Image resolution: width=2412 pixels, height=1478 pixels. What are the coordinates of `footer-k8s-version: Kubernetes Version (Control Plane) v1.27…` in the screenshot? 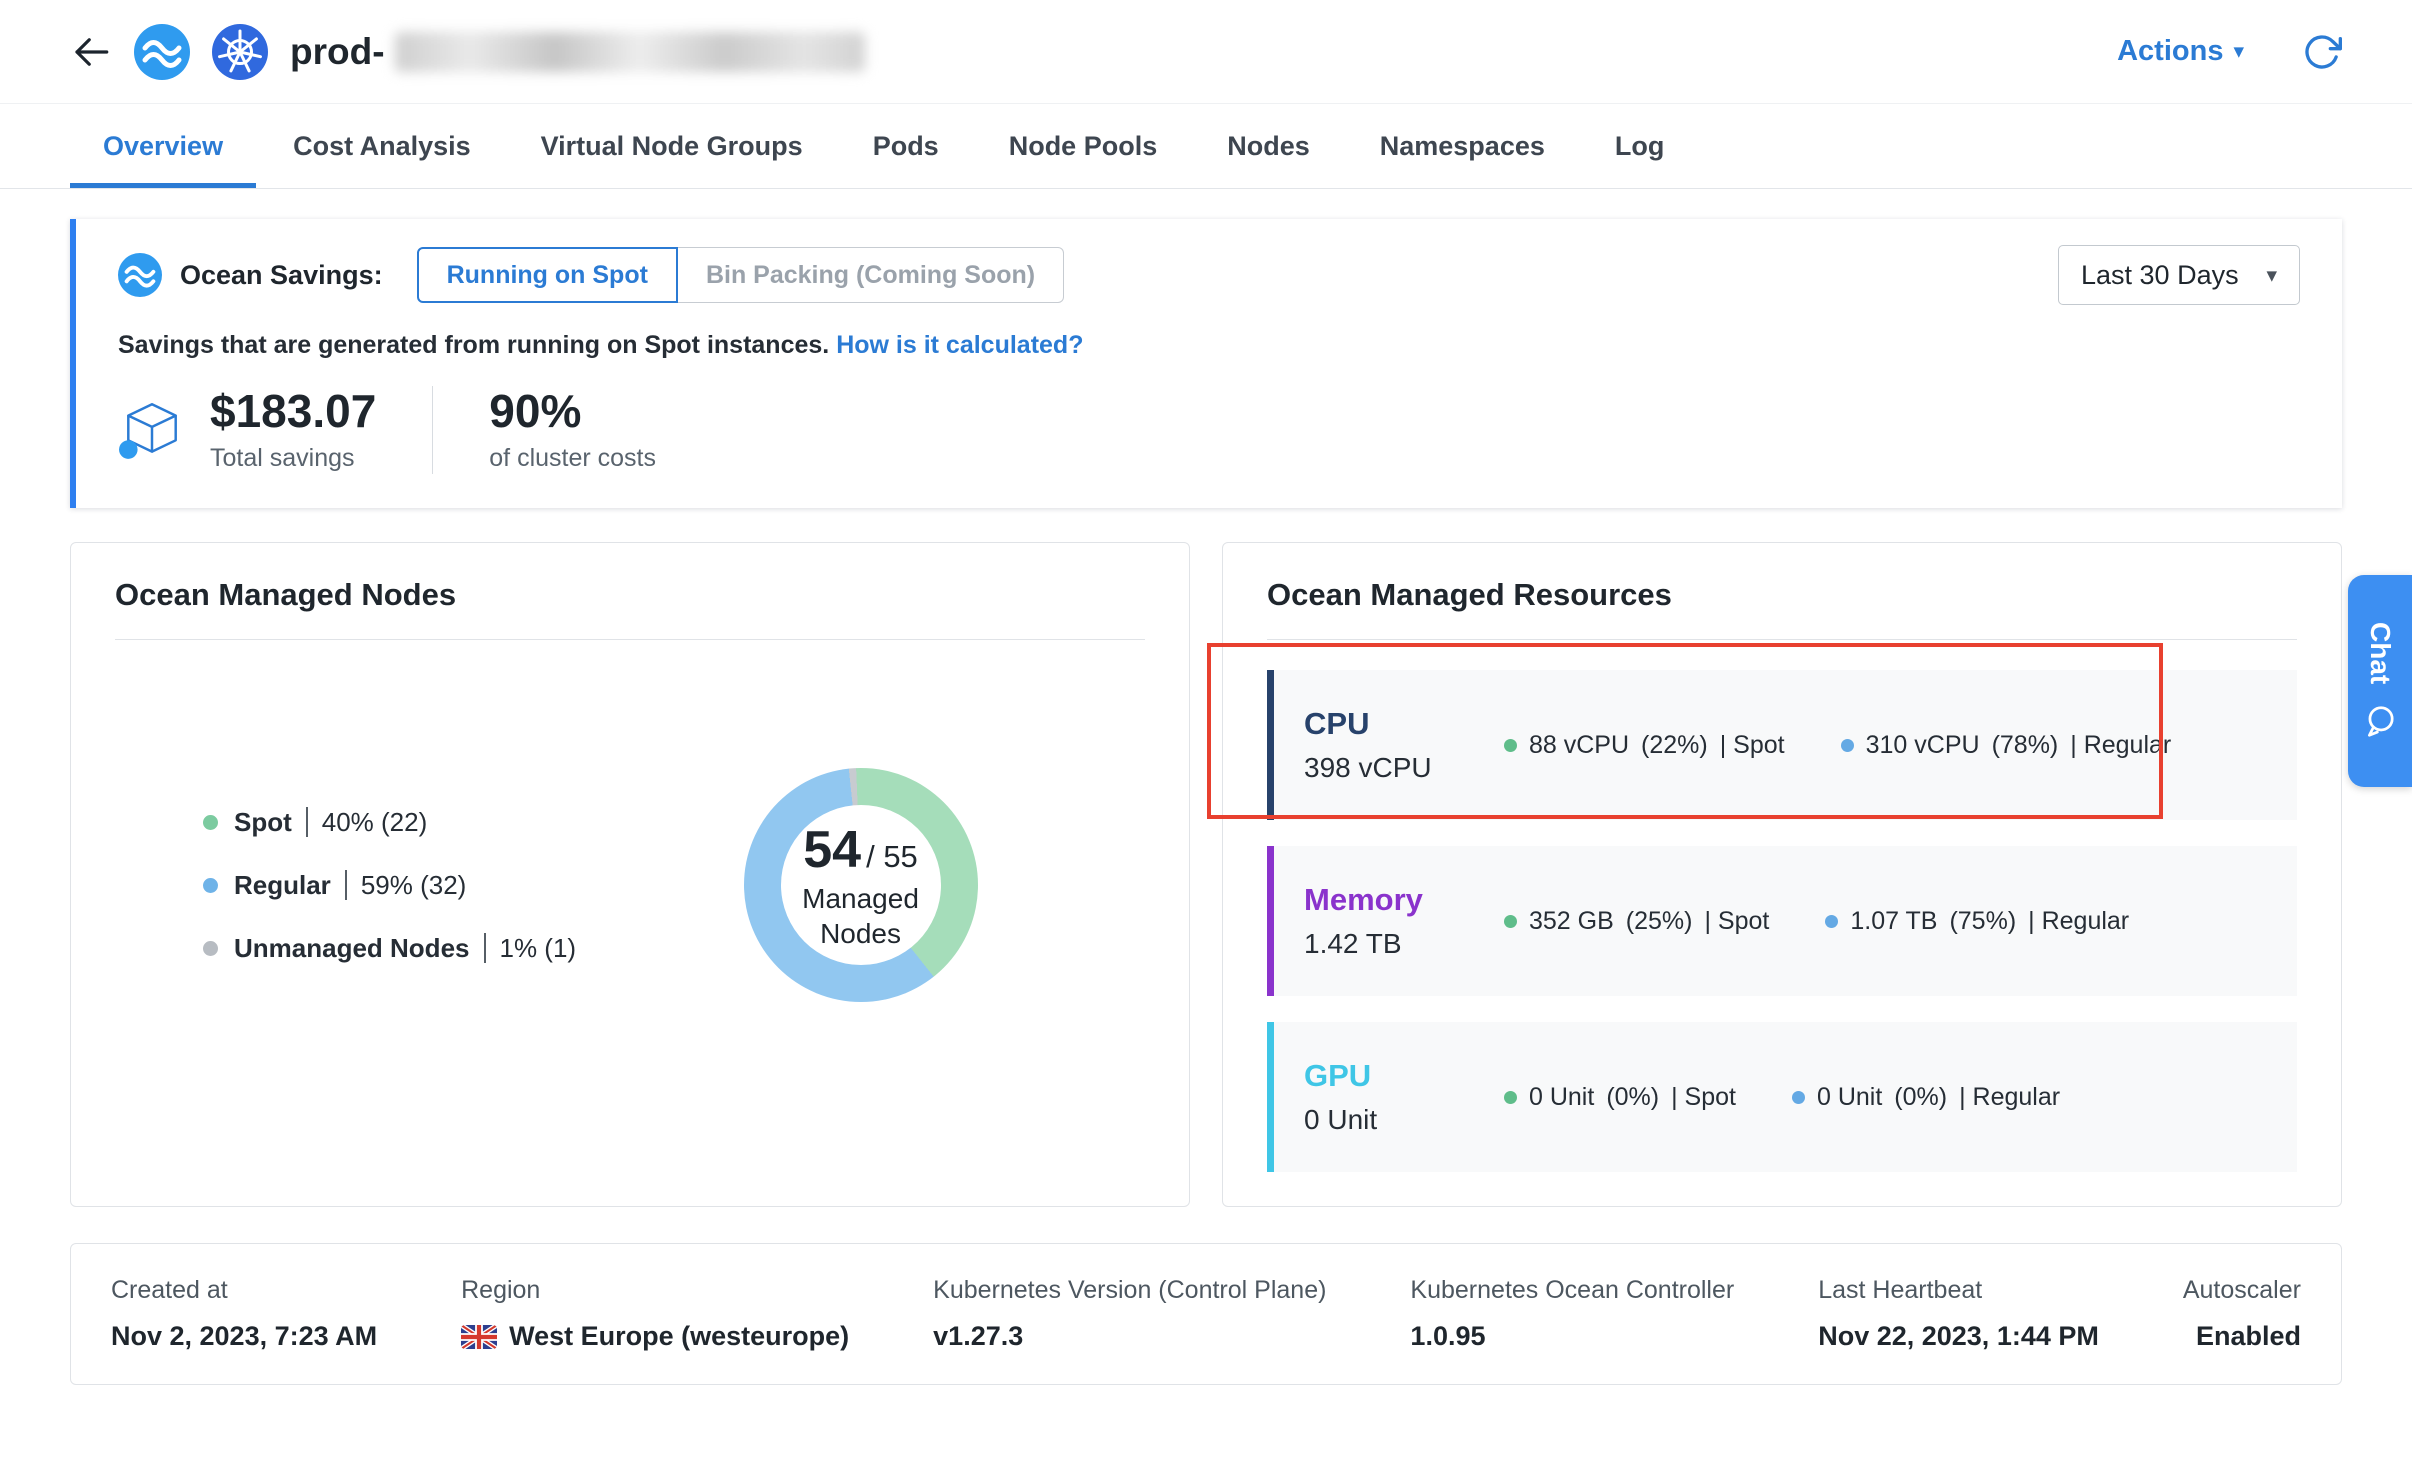 It's located at (1130, 1313).